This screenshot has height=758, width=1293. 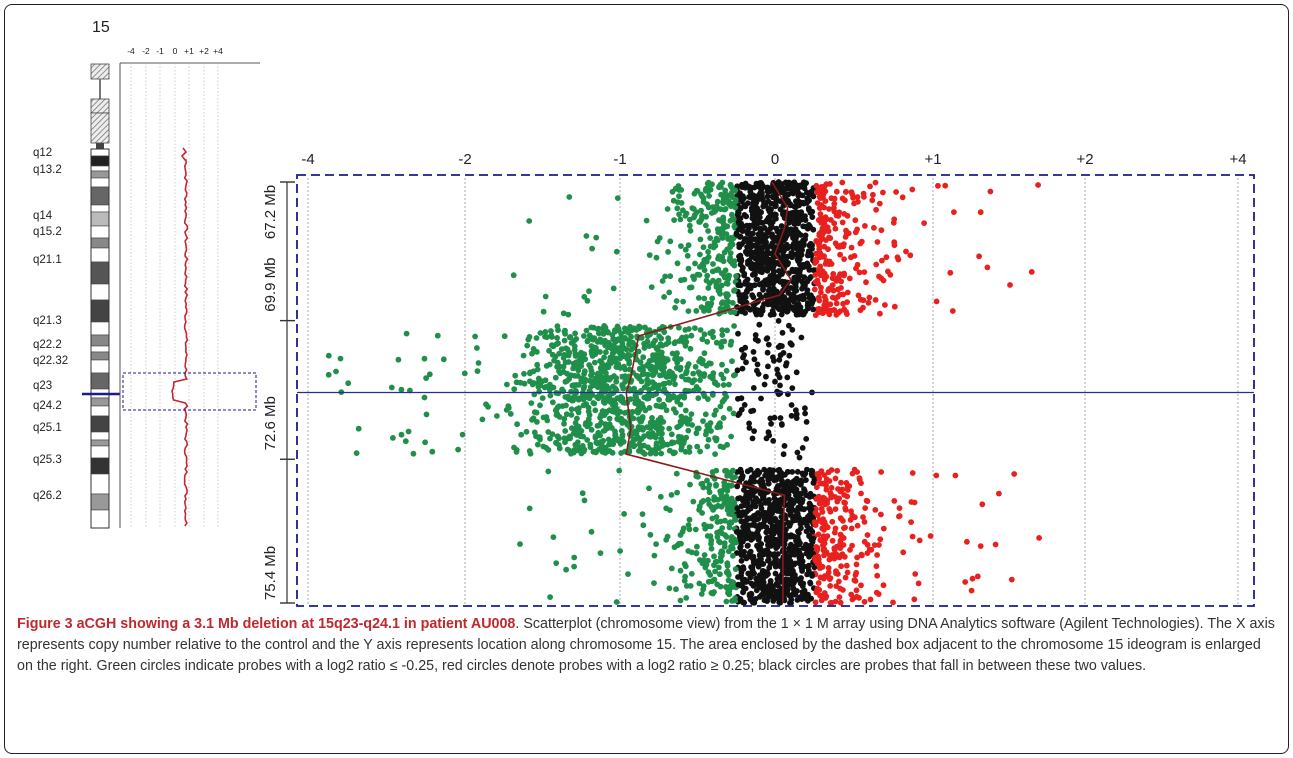 What do you see at coordinates (1237, 159) in the screenshot?
I see `x-tick-label: +4` at bounding box center [1237, 159].